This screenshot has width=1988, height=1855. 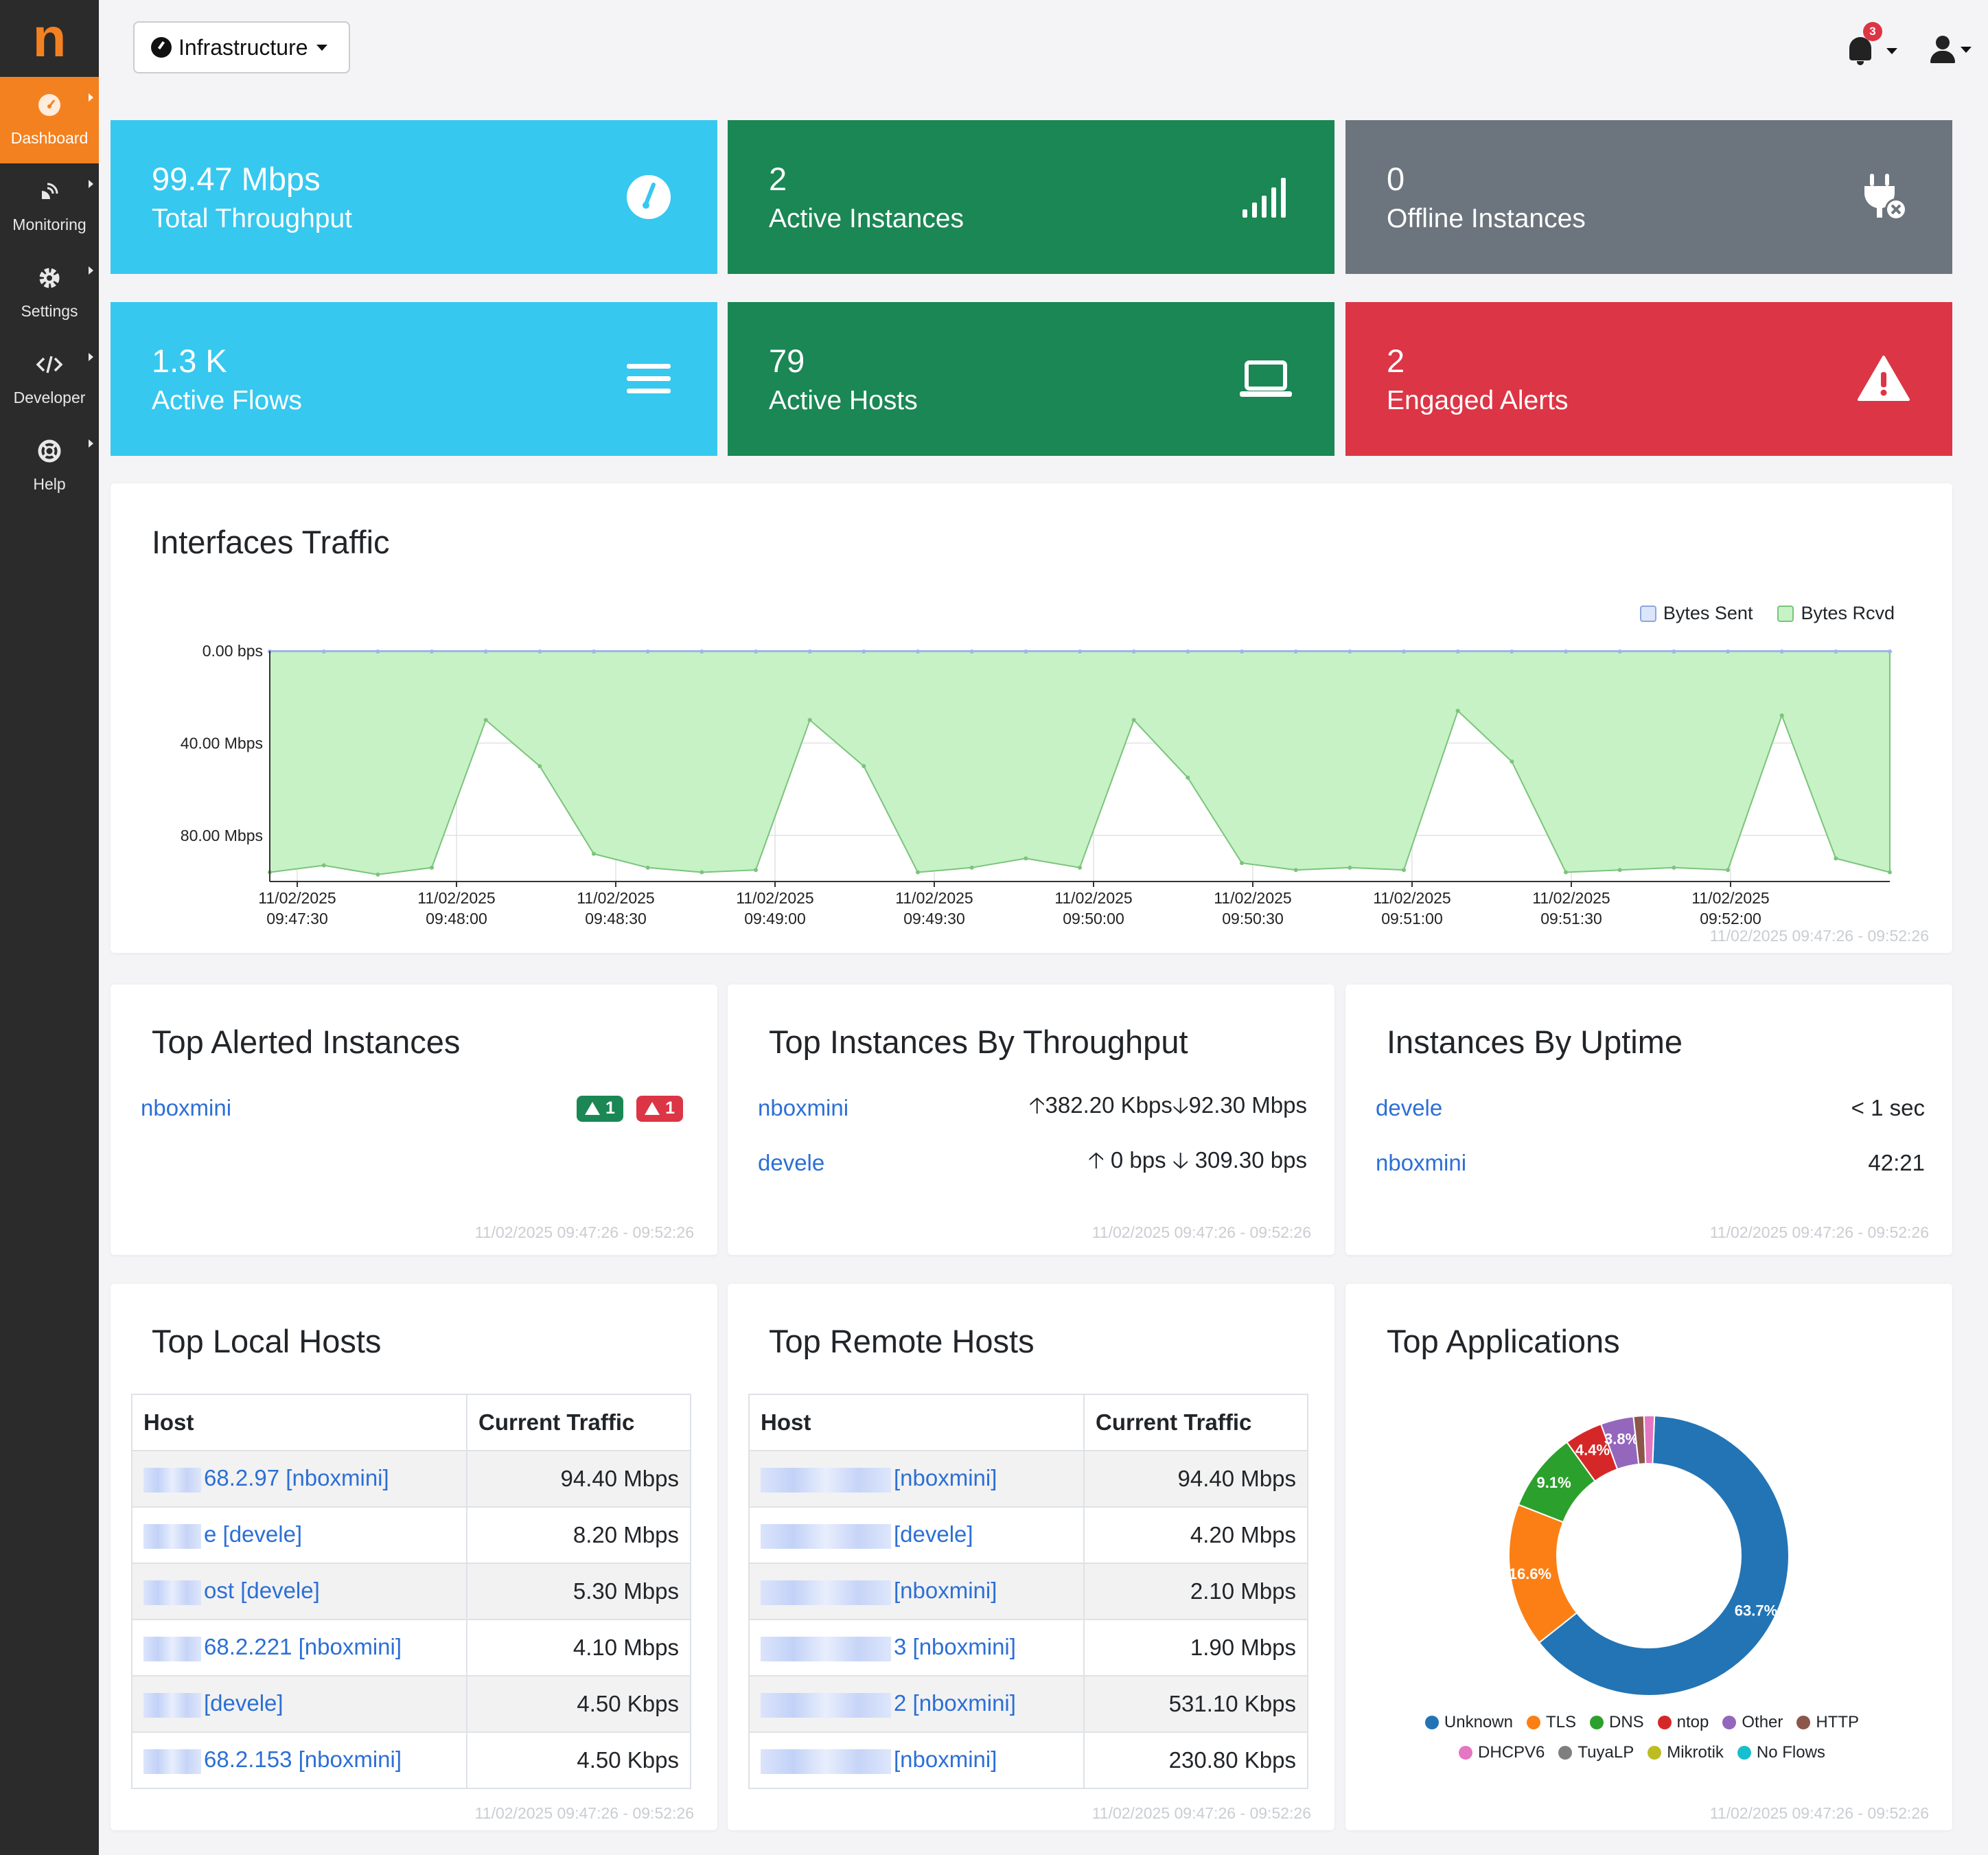 I want to click on legend-item-dns: DNS, so click(x=1616, y=1722).